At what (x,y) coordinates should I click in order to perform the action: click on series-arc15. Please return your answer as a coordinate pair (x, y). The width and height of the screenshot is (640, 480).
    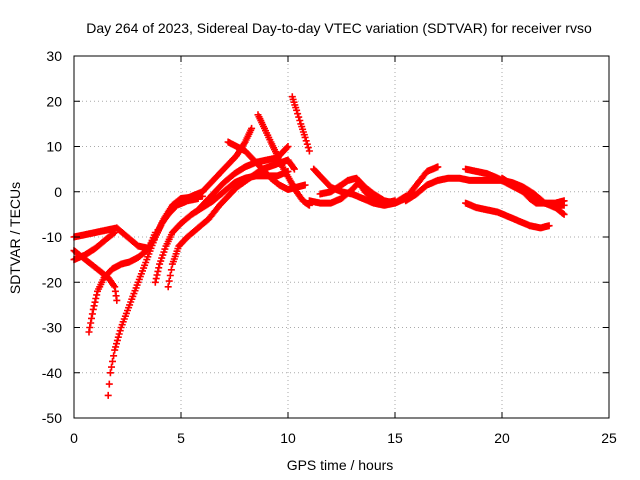
    Looking at the image, I should click on (379, 185).